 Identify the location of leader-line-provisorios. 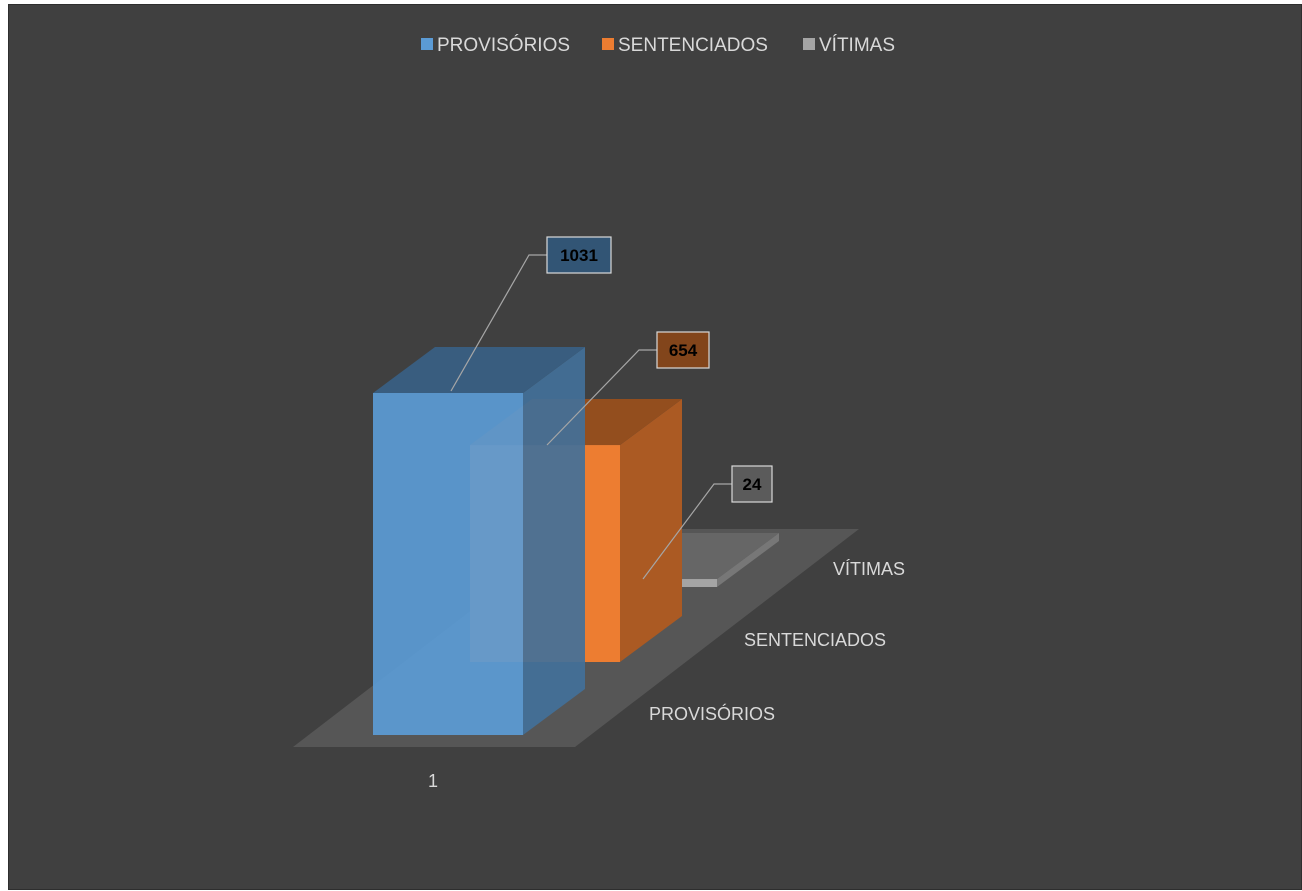
(498, 323).